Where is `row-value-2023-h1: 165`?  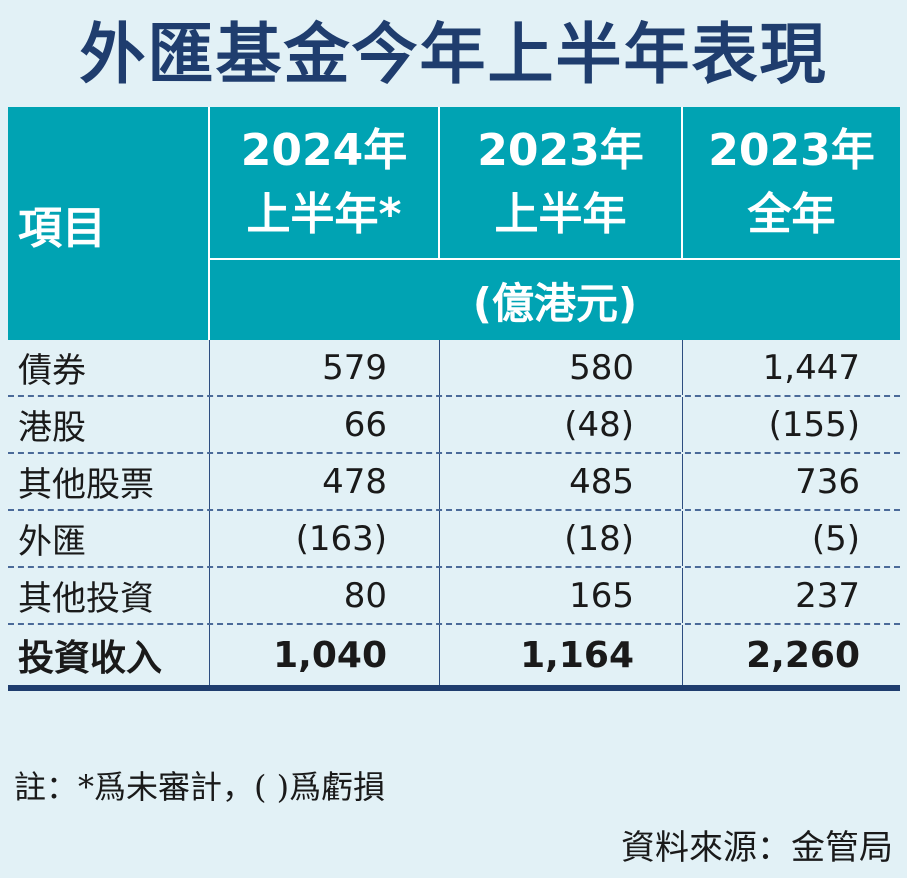 row-value-2023-h1: 165 is located at coordinates (561, 595).